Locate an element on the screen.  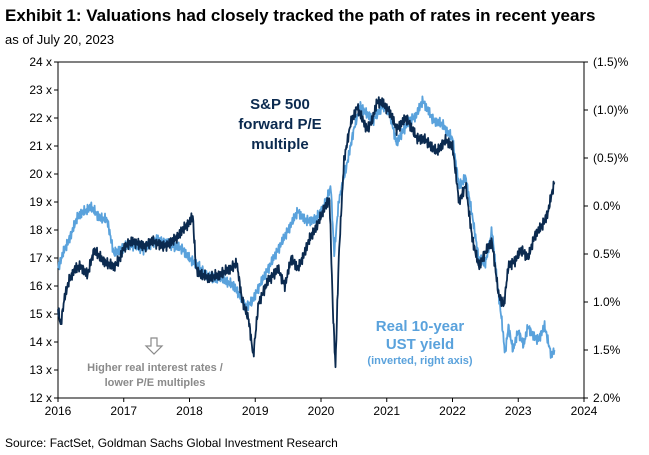
note-line2: lower P/E multiples is located at coordinates (155, 383).